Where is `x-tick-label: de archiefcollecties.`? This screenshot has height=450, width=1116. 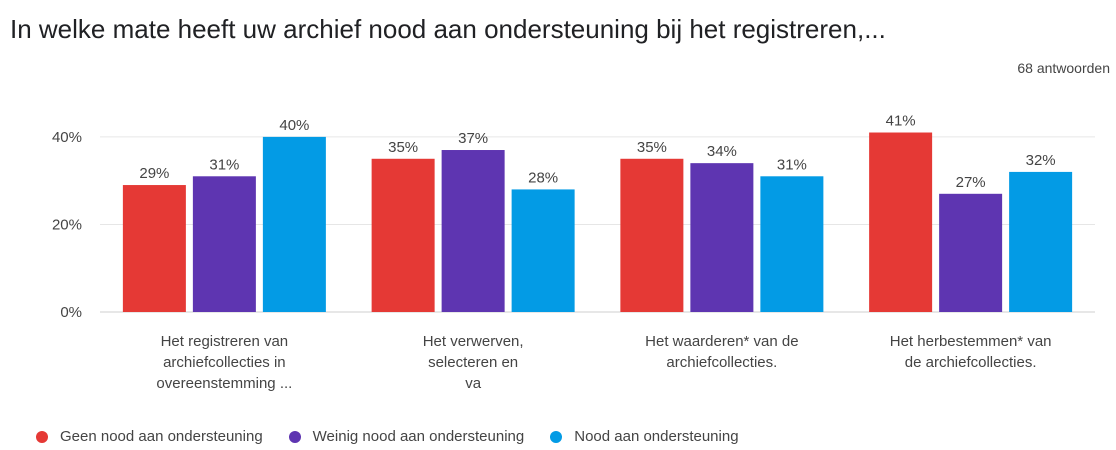
x-tick-label: de archiefcollecties. is located at coordinates (971, 362).